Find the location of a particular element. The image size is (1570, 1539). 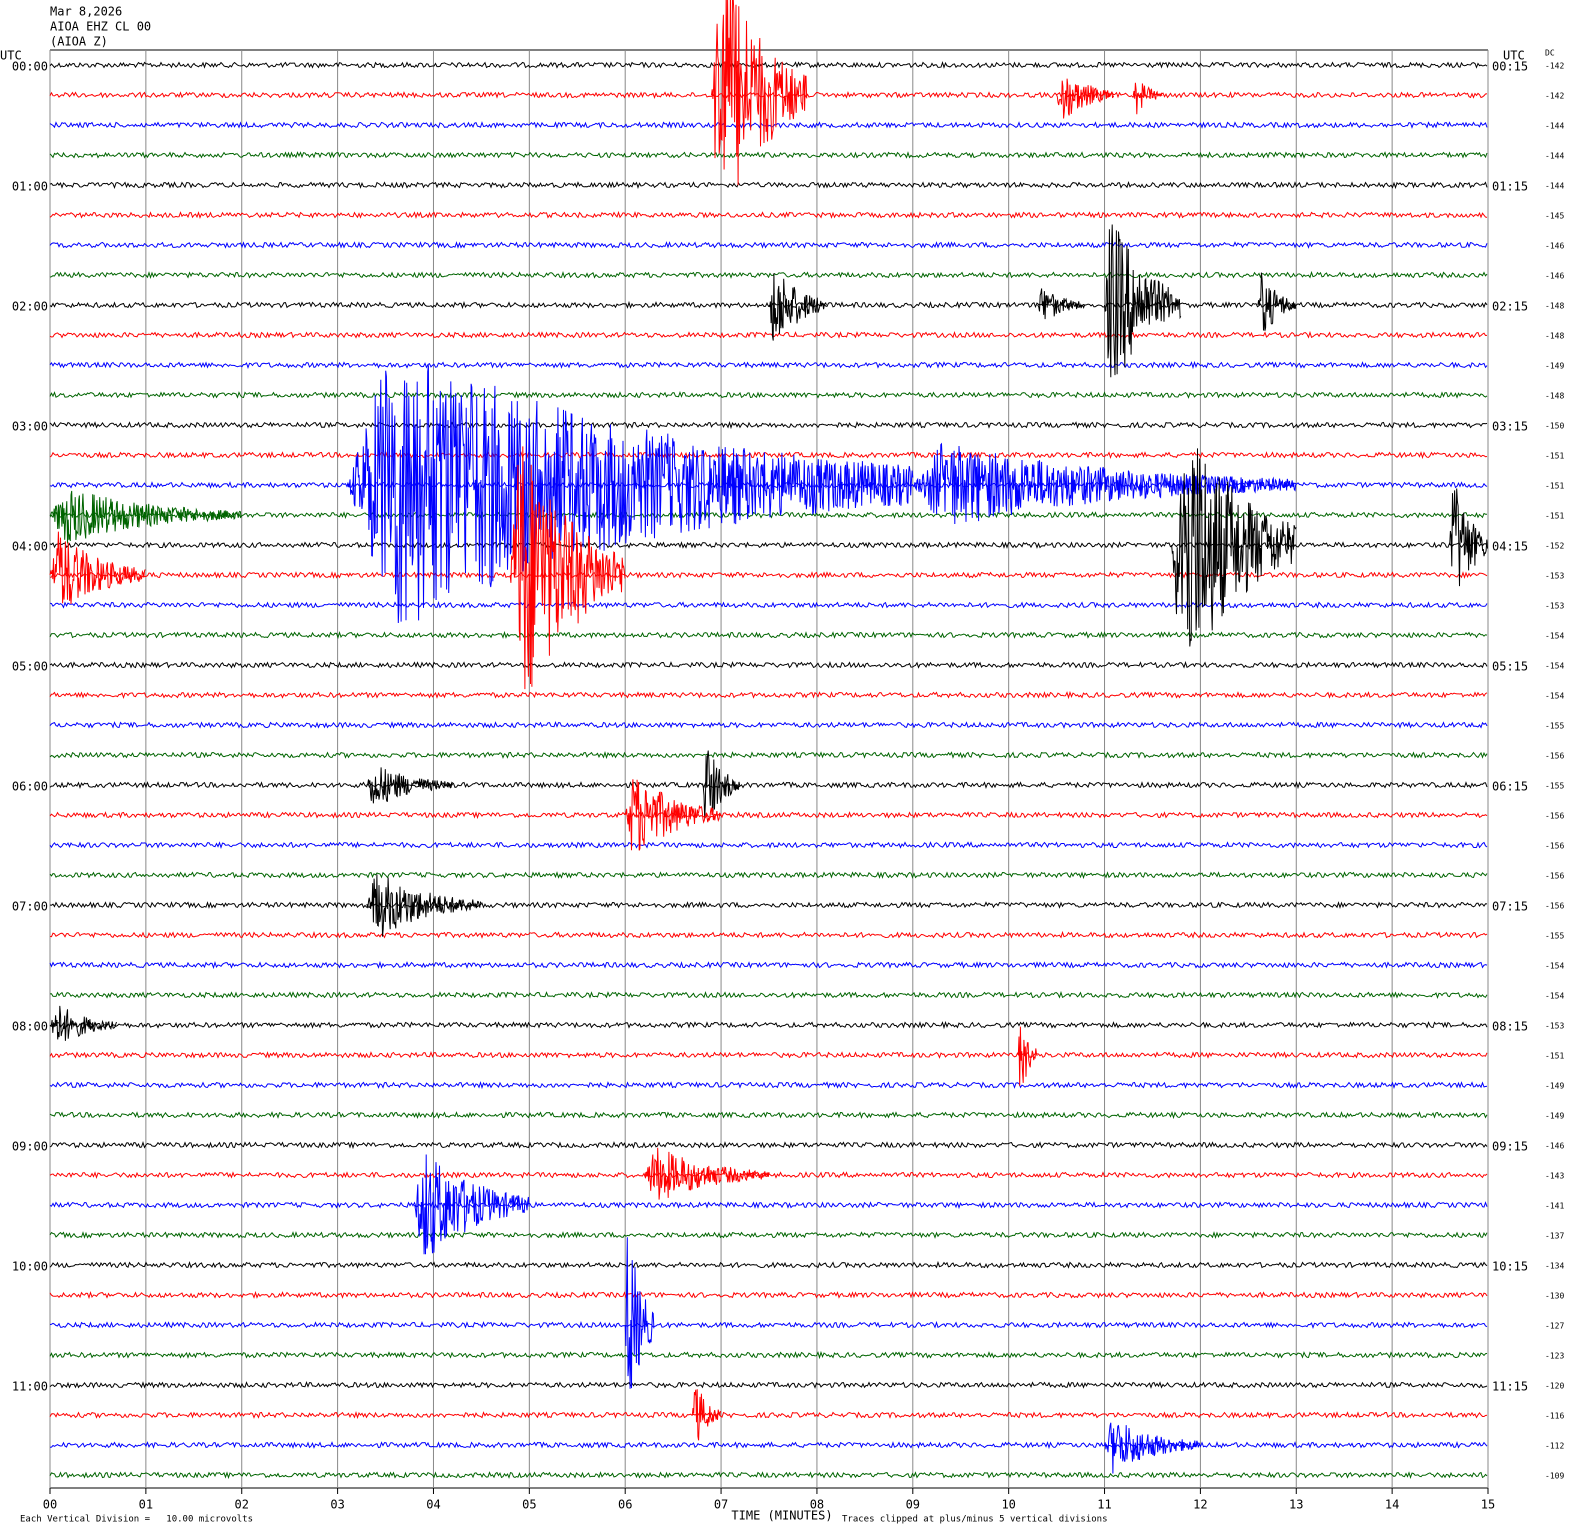

x-tick-label: 01 is located at coordinates (146, 1505).